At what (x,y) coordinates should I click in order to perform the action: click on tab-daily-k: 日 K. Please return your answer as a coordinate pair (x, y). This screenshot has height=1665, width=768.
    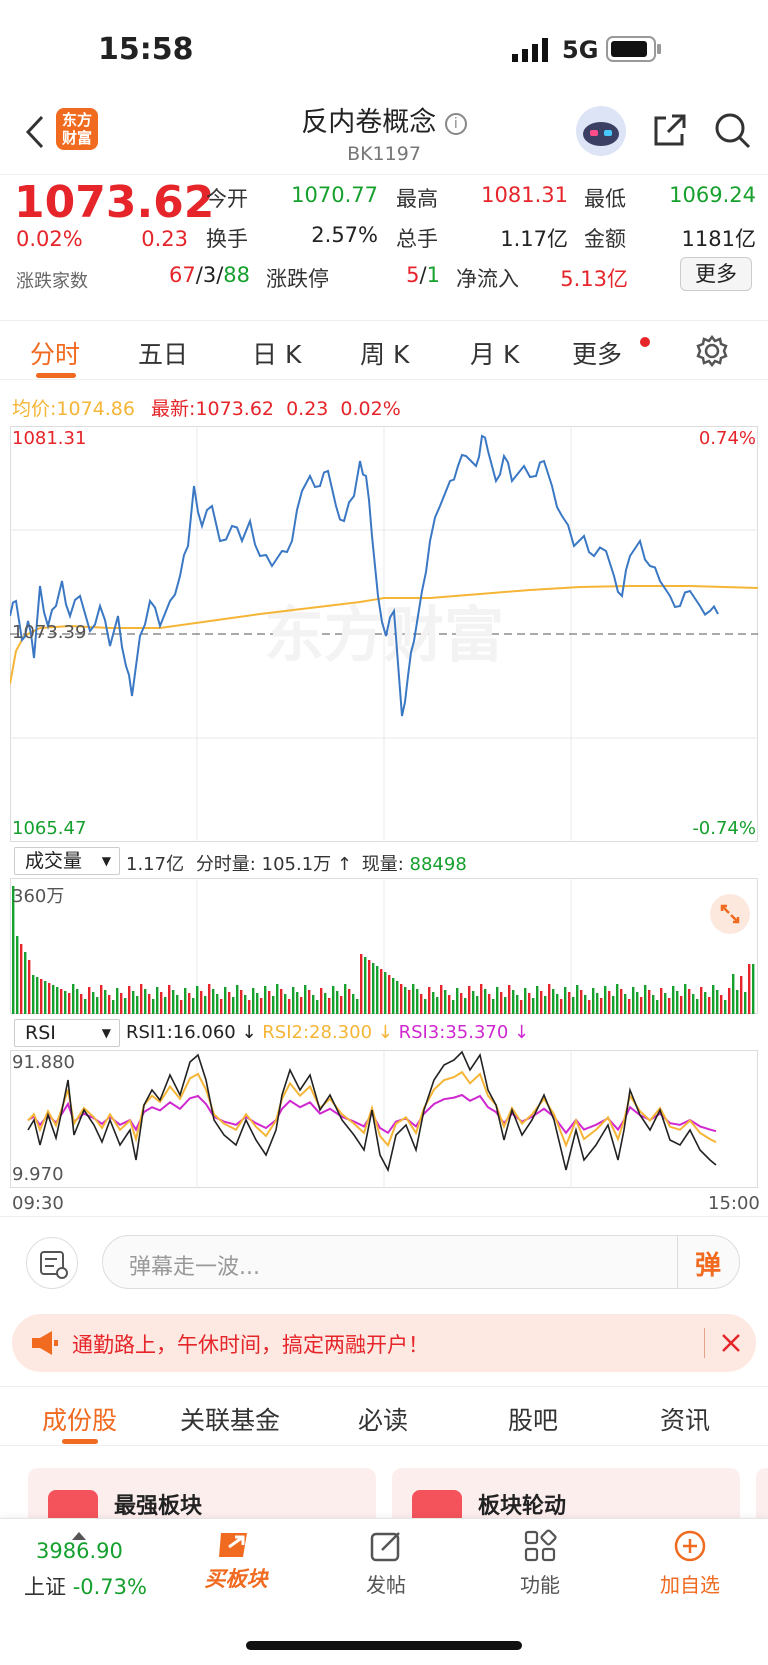
    Looking at the image, I should click on (277, 354).